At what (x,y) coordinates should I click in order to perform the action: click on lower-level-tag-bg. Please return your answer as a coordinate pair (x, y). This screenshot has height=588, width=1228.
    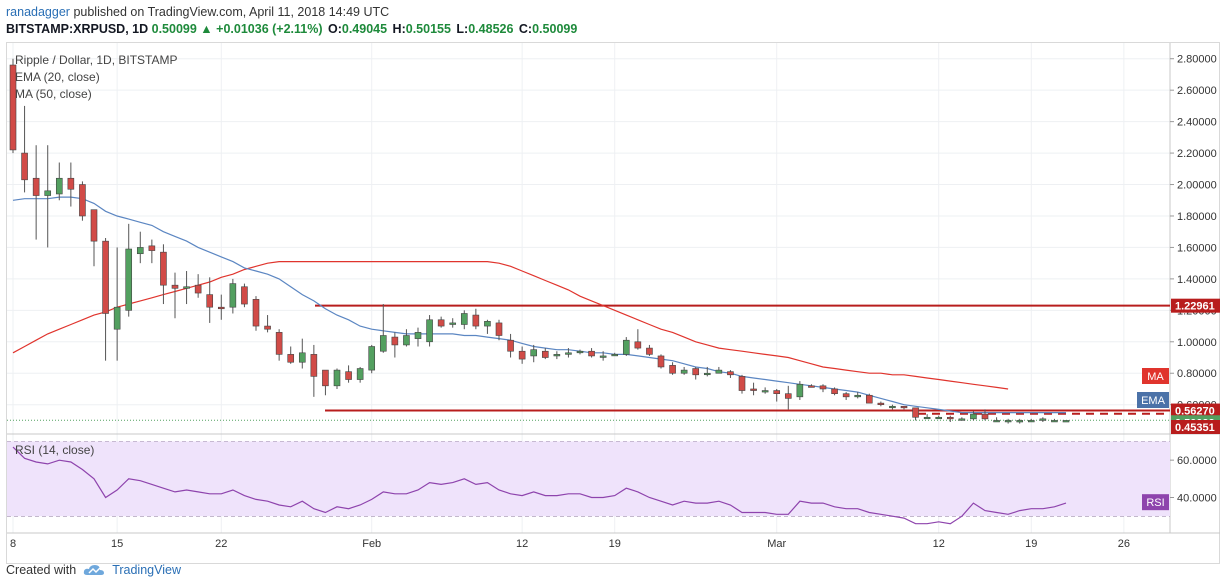
    Looking at the image, I should click on (1195, 427).